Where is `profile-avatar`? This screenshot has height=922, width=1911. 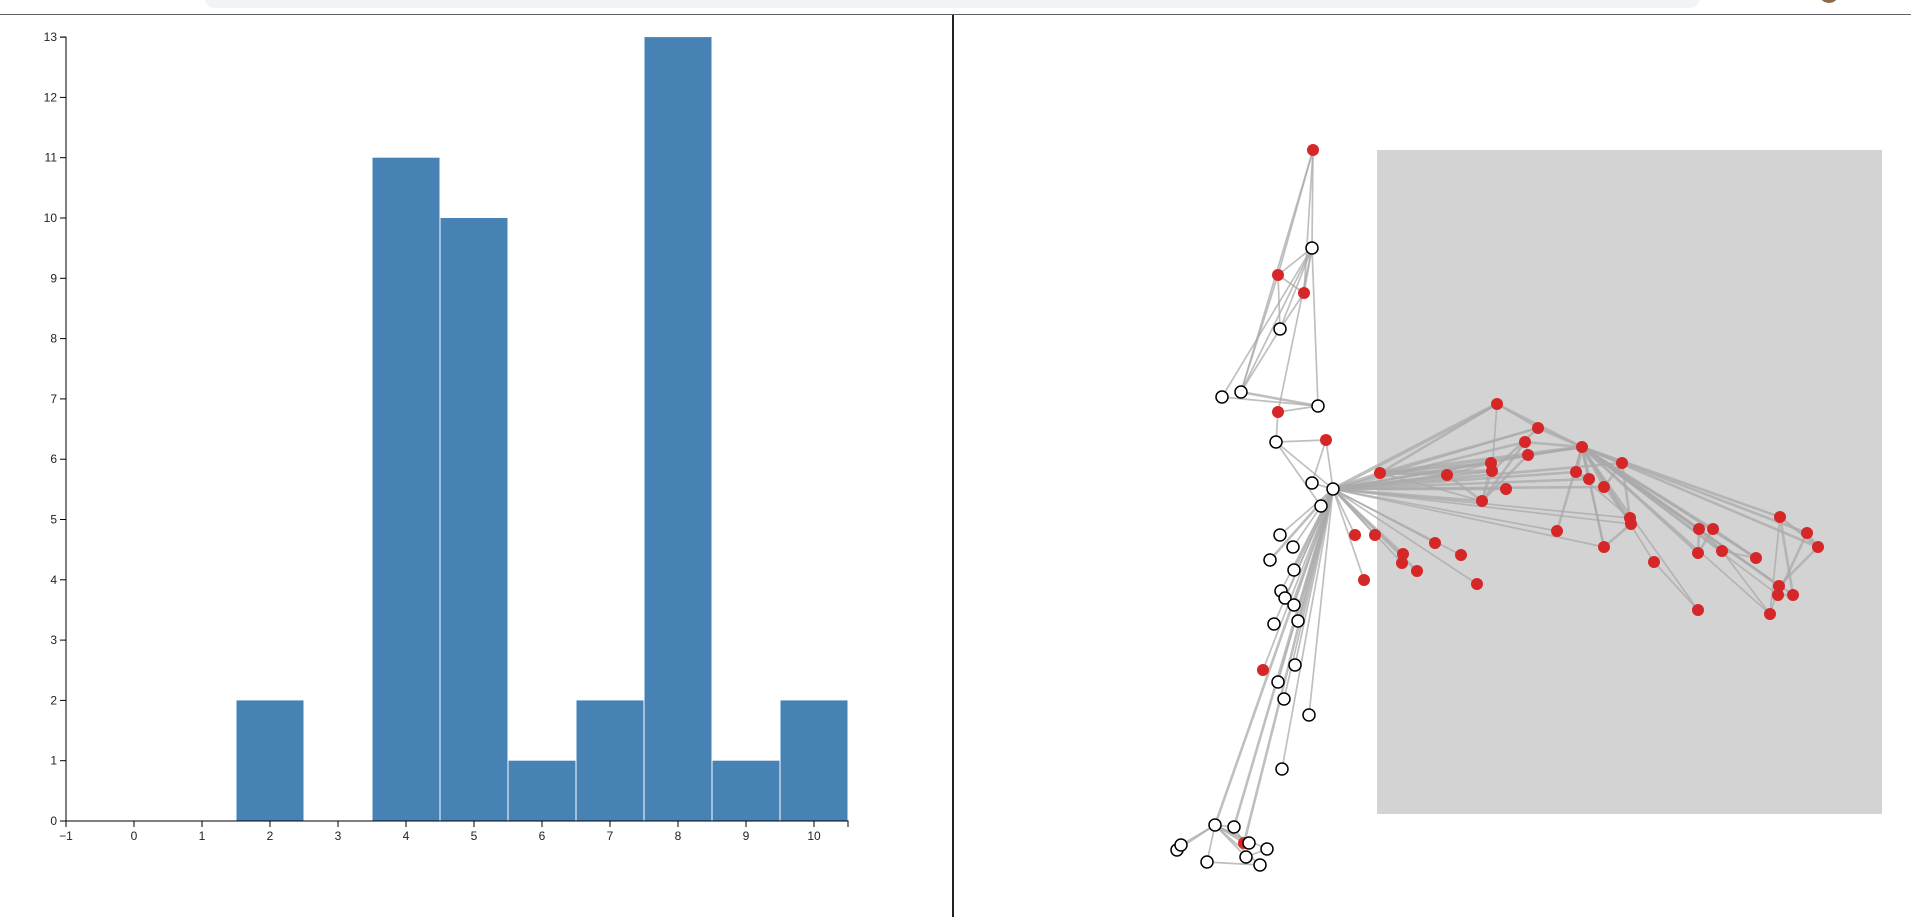
profile-avatar is located at coordinates (1829, 1).